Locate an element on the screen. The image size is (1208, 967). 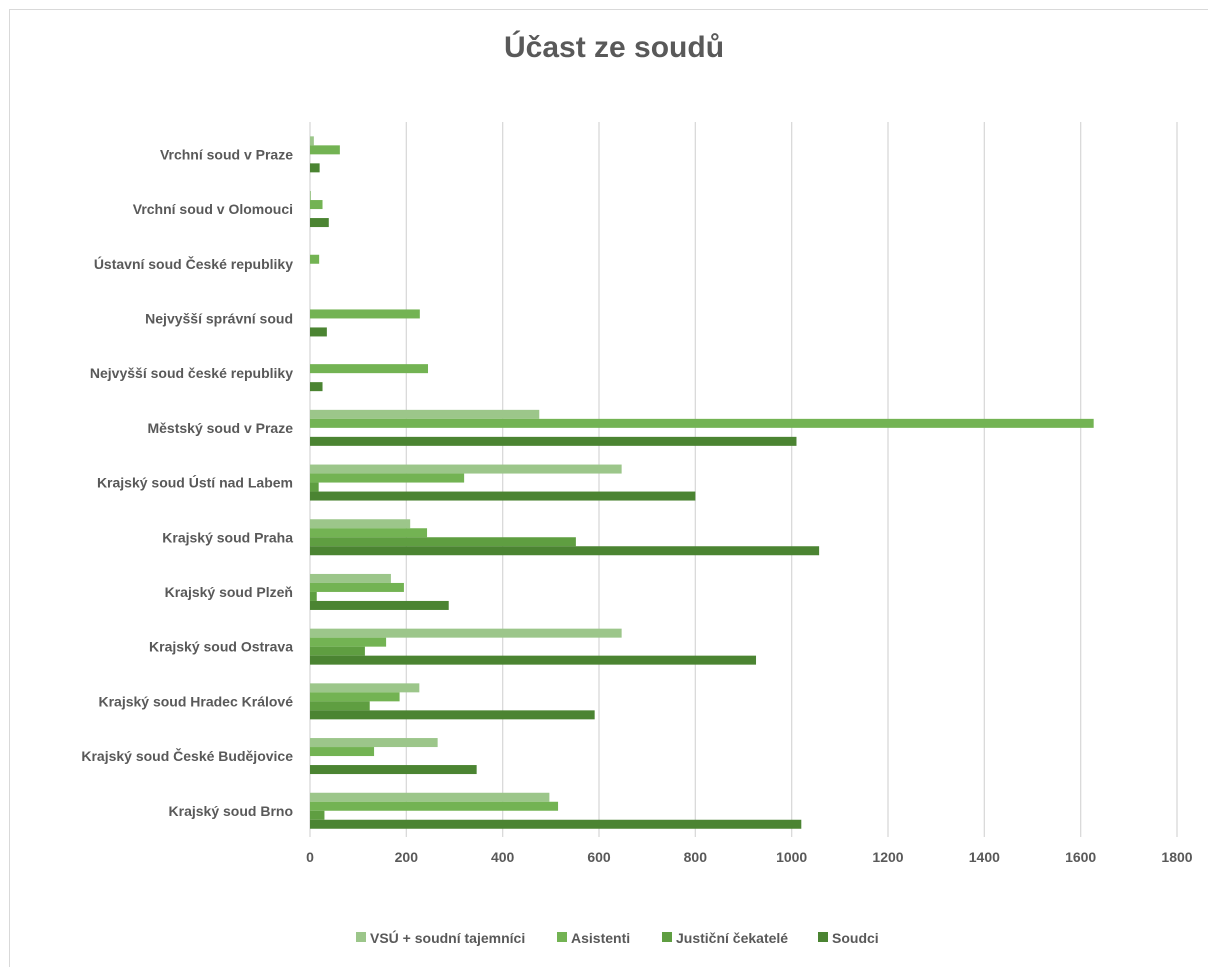
category-label: Vrchní soud v Praze is located at coordinates (226, 154).